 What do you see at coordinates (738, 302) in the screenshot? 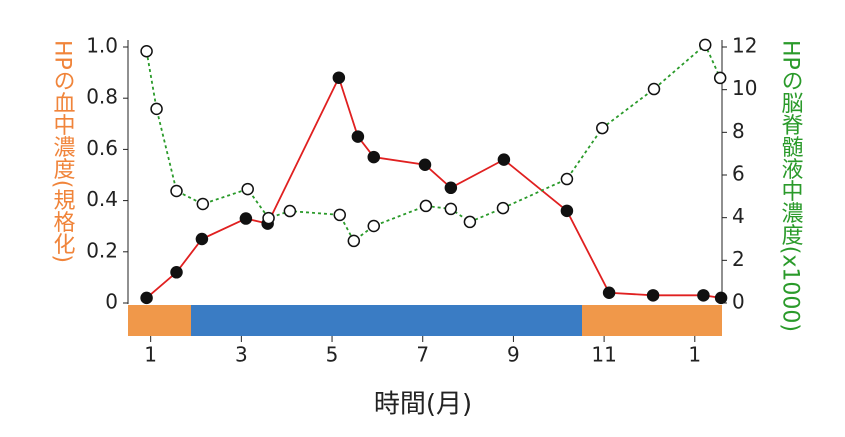
I see `y2-tick-label: 0` at bounding box center [738, 302].